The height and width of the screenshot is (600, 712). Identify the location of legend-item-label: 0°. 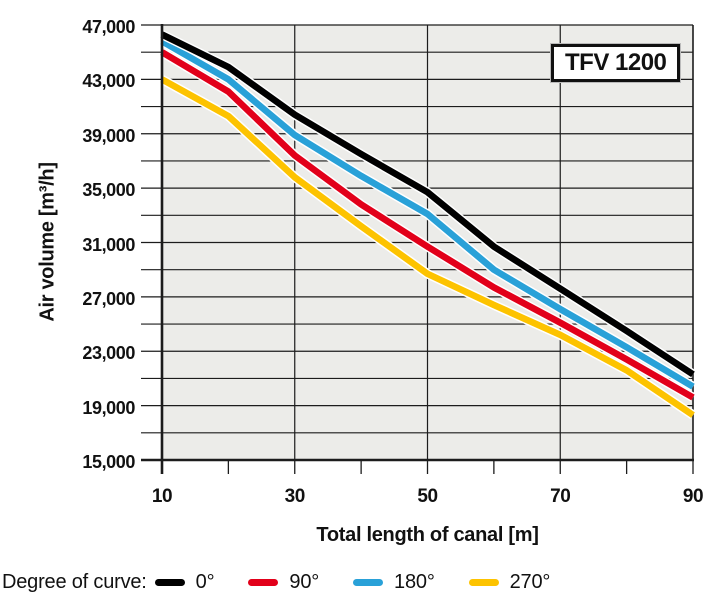
(205, 581).